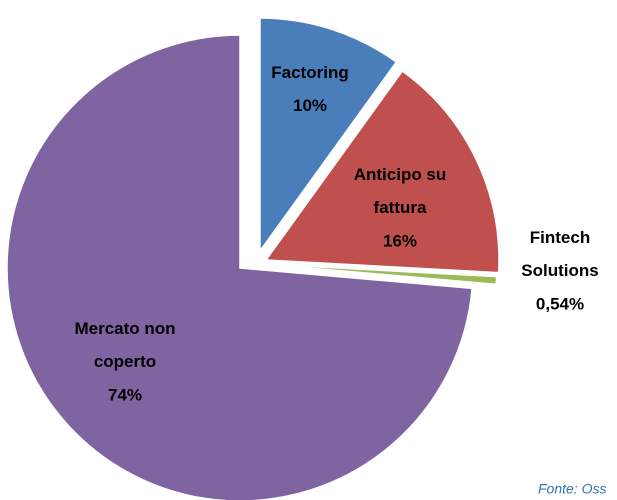 Image resolution: width=617 pixels, height=500 pixels. I want to click on value-label: 74%, so click(125, 394).